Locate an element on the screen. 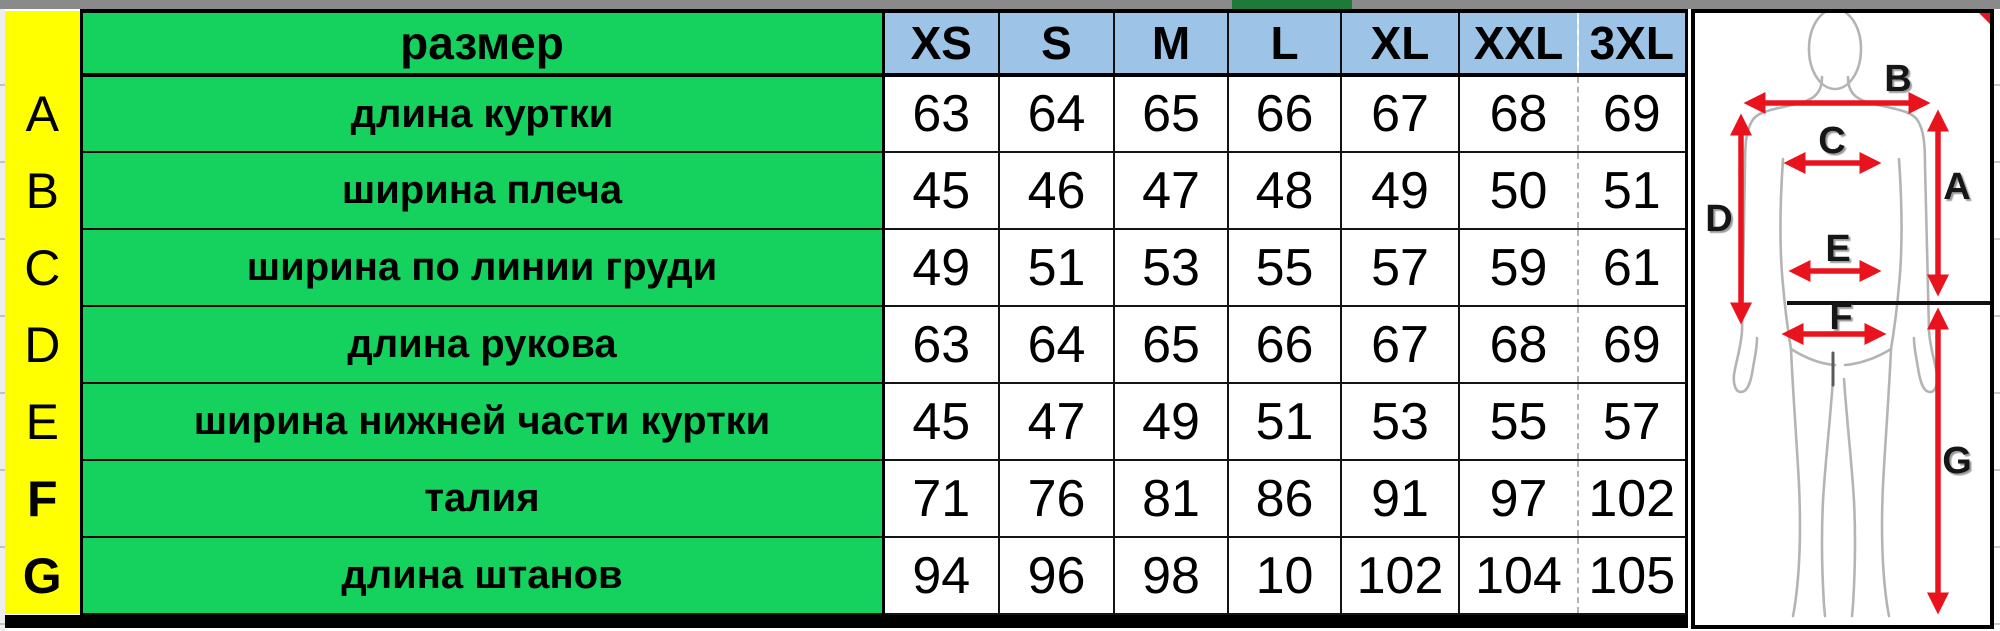 The height and width of the screenshot is (631, 2000). value-cell: 71 is located at coordinates (941, 498).